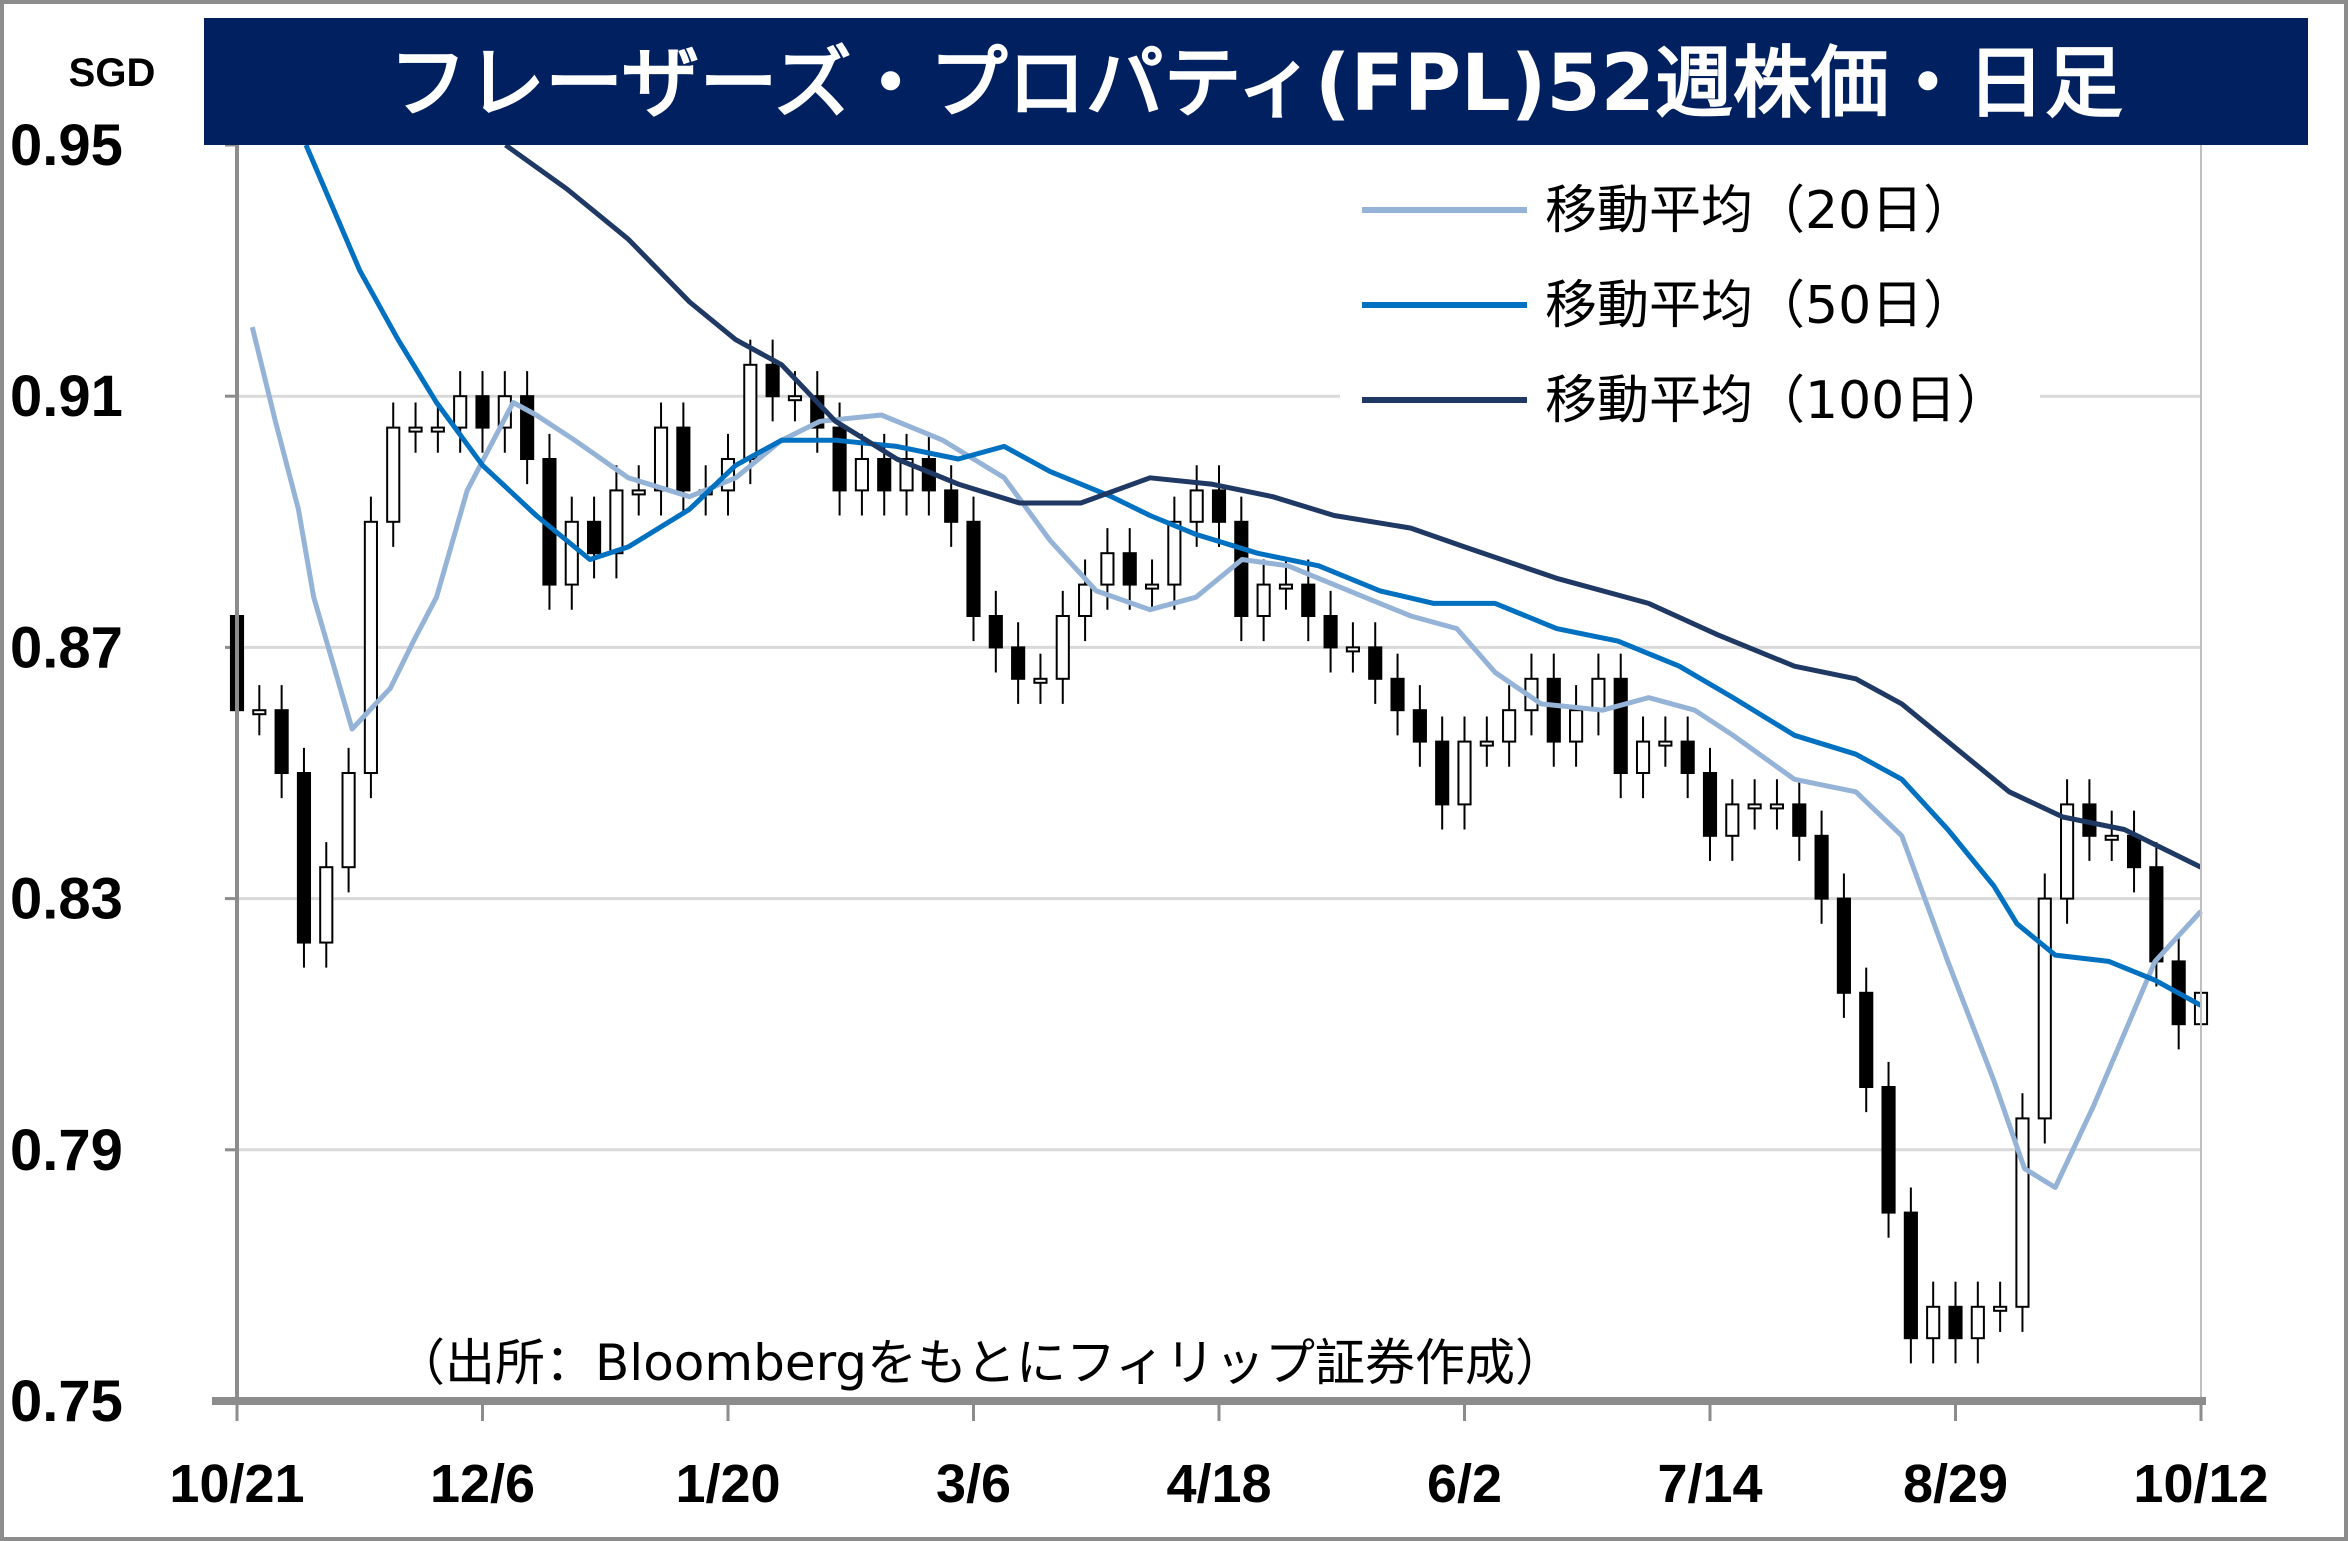  Describe the element at coordinates (1464, 1484) in the screenshot. I see `x-tick-label: 6/2` at that location.